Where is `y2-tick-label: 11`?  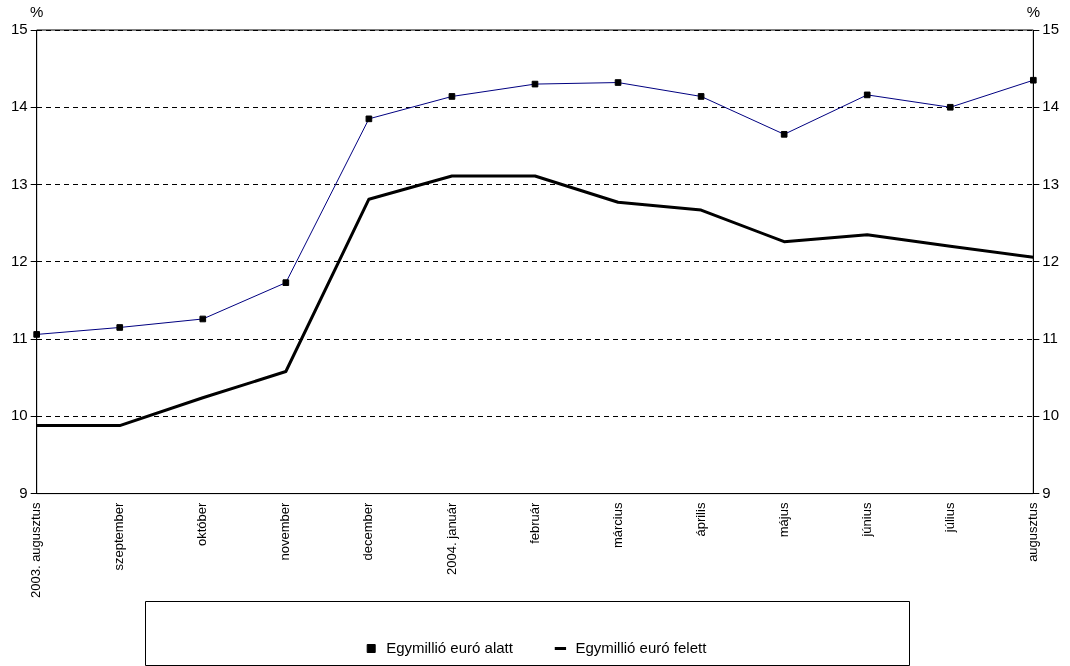
y2-tick-label: 11 is located at coordinates (1050, 338).